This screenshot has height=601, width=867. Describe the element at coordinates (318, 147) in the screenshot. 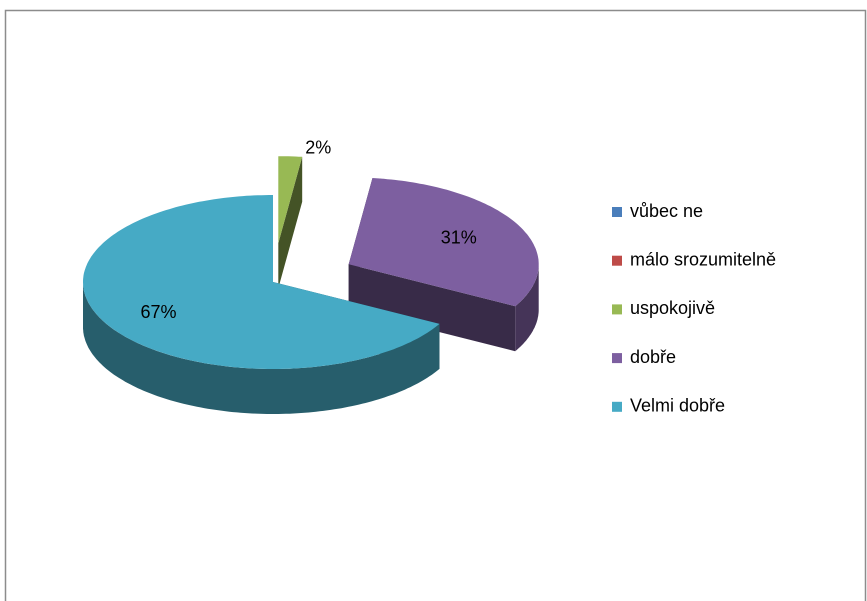

I see `data-label: 2%` at that location.